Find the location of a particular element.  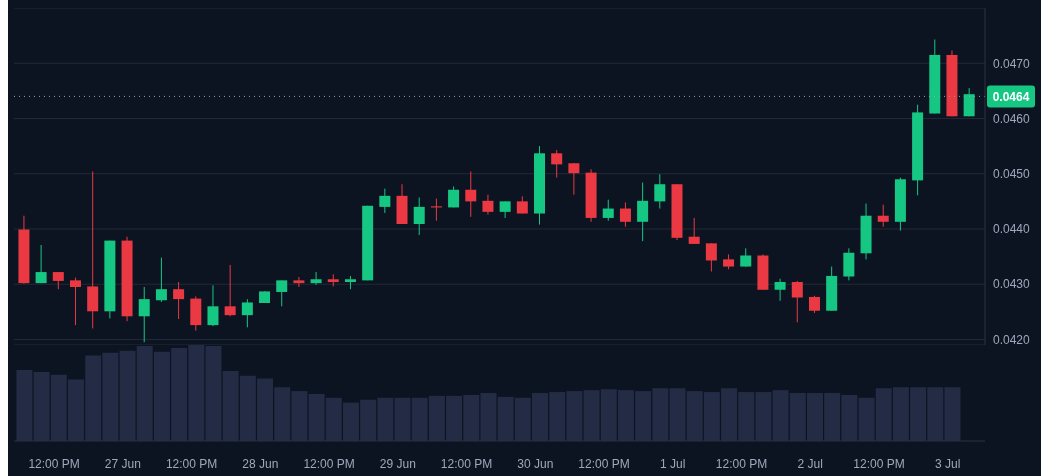

ref-line-label: 0.0464 is located at coordinates (1011, 96).